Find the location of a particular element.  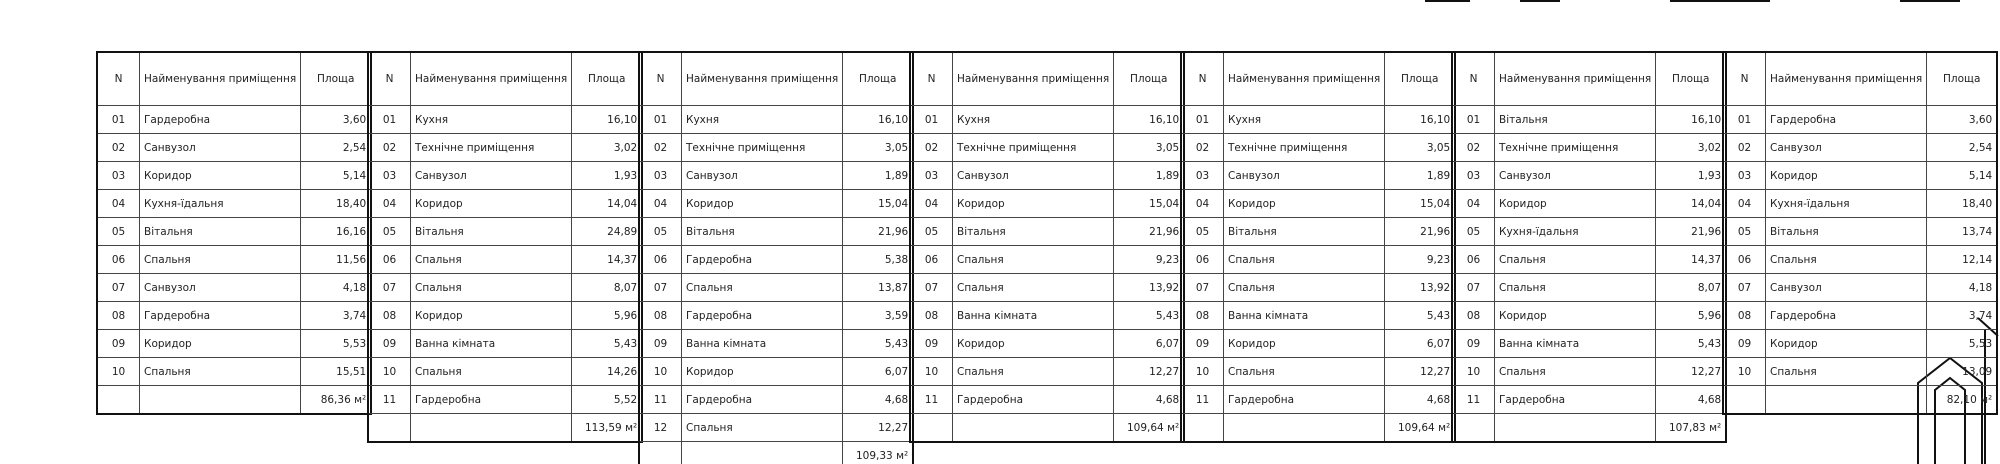

room-row: 02 Технічне приміщення 3,05 is located at coordinates (1047, 147).